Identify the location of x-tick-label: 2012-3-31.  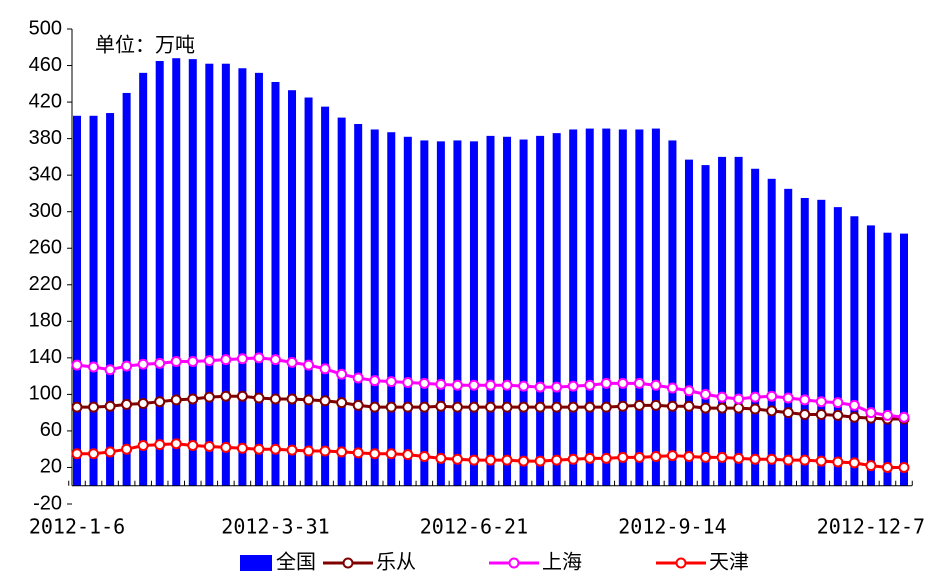
(275, 527).